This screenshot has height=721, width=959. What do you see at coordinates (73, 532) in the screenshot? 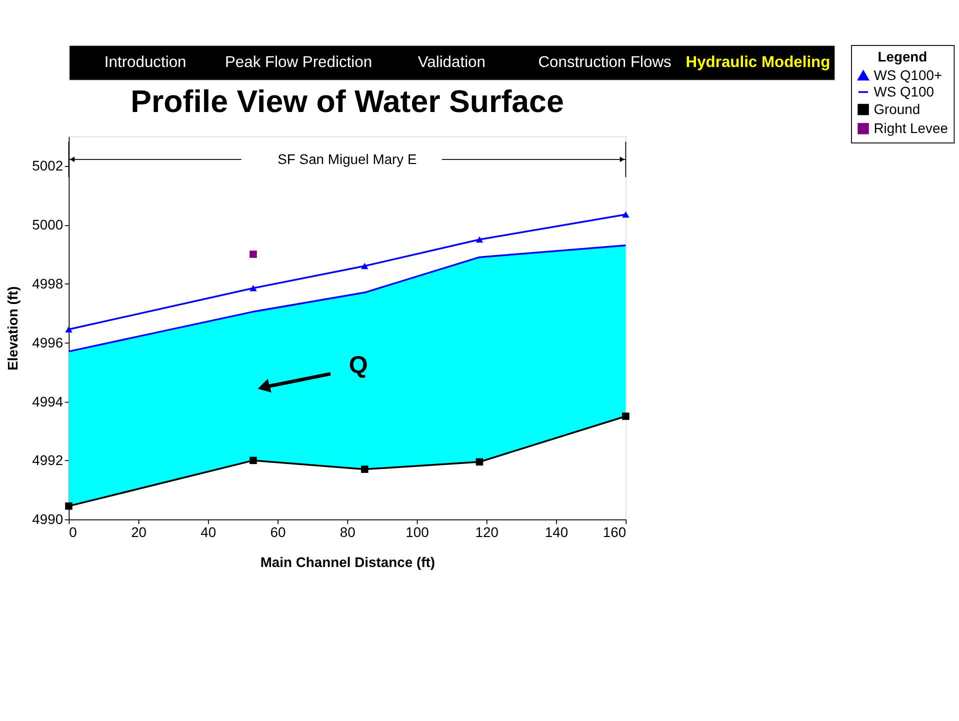
I see `x-tick-label: 0` at bounding box center [73, 532].